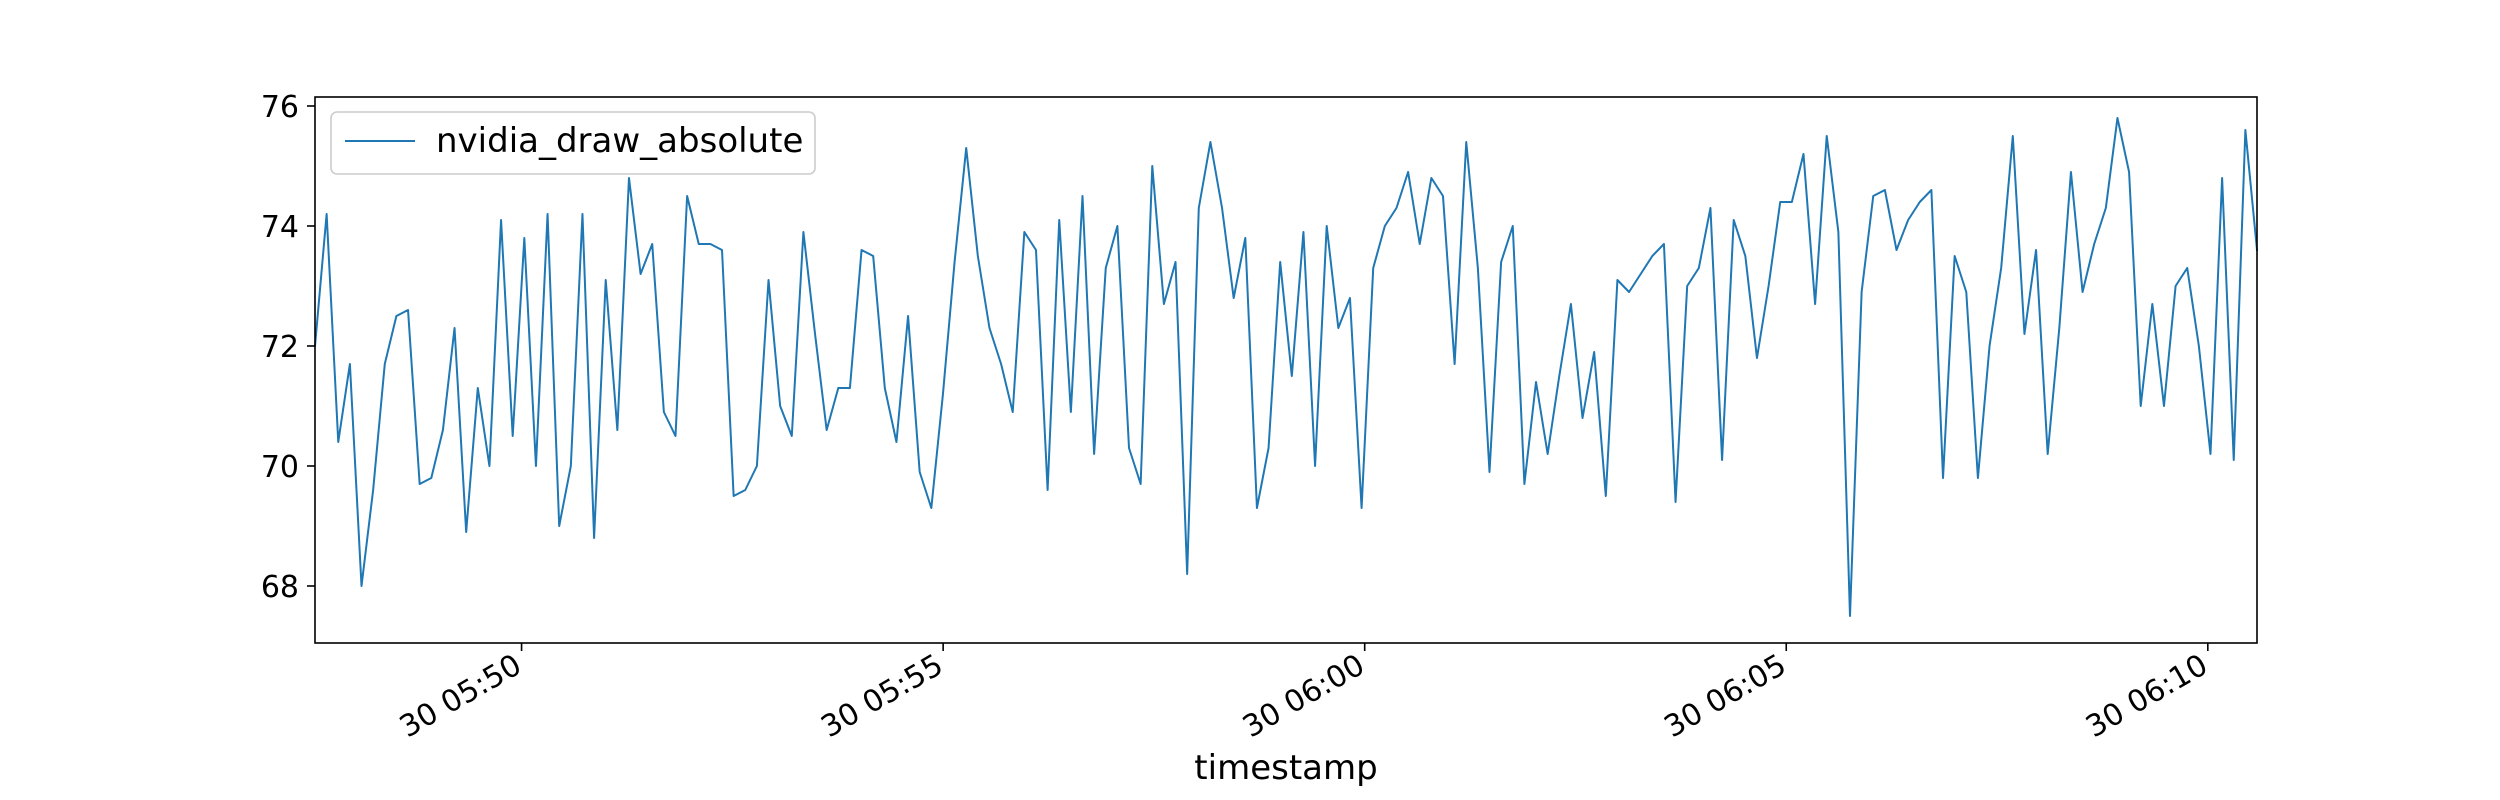  Describe the element at coordinates (280, 587) in the screenshot. I see `y-tick-label: 68` at that location.